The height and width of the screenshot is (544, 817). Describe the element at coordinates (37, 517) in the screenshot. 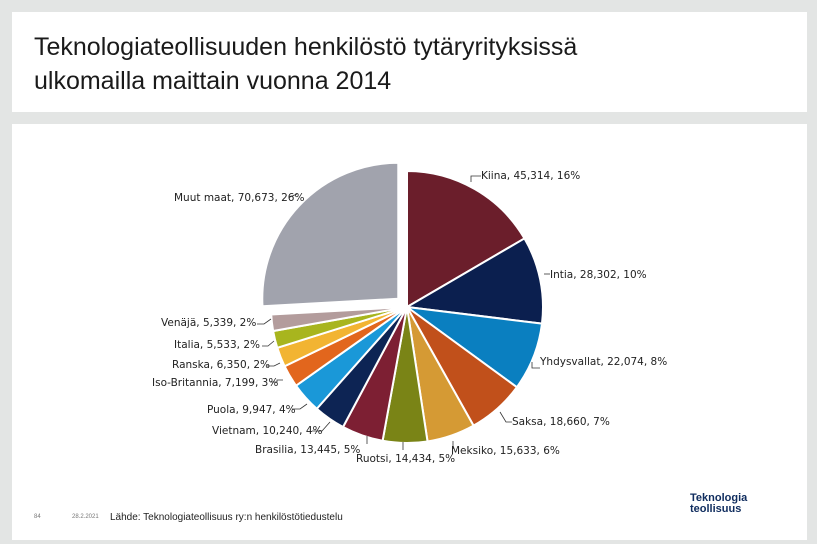

I see `slide-number: 84` at that location.